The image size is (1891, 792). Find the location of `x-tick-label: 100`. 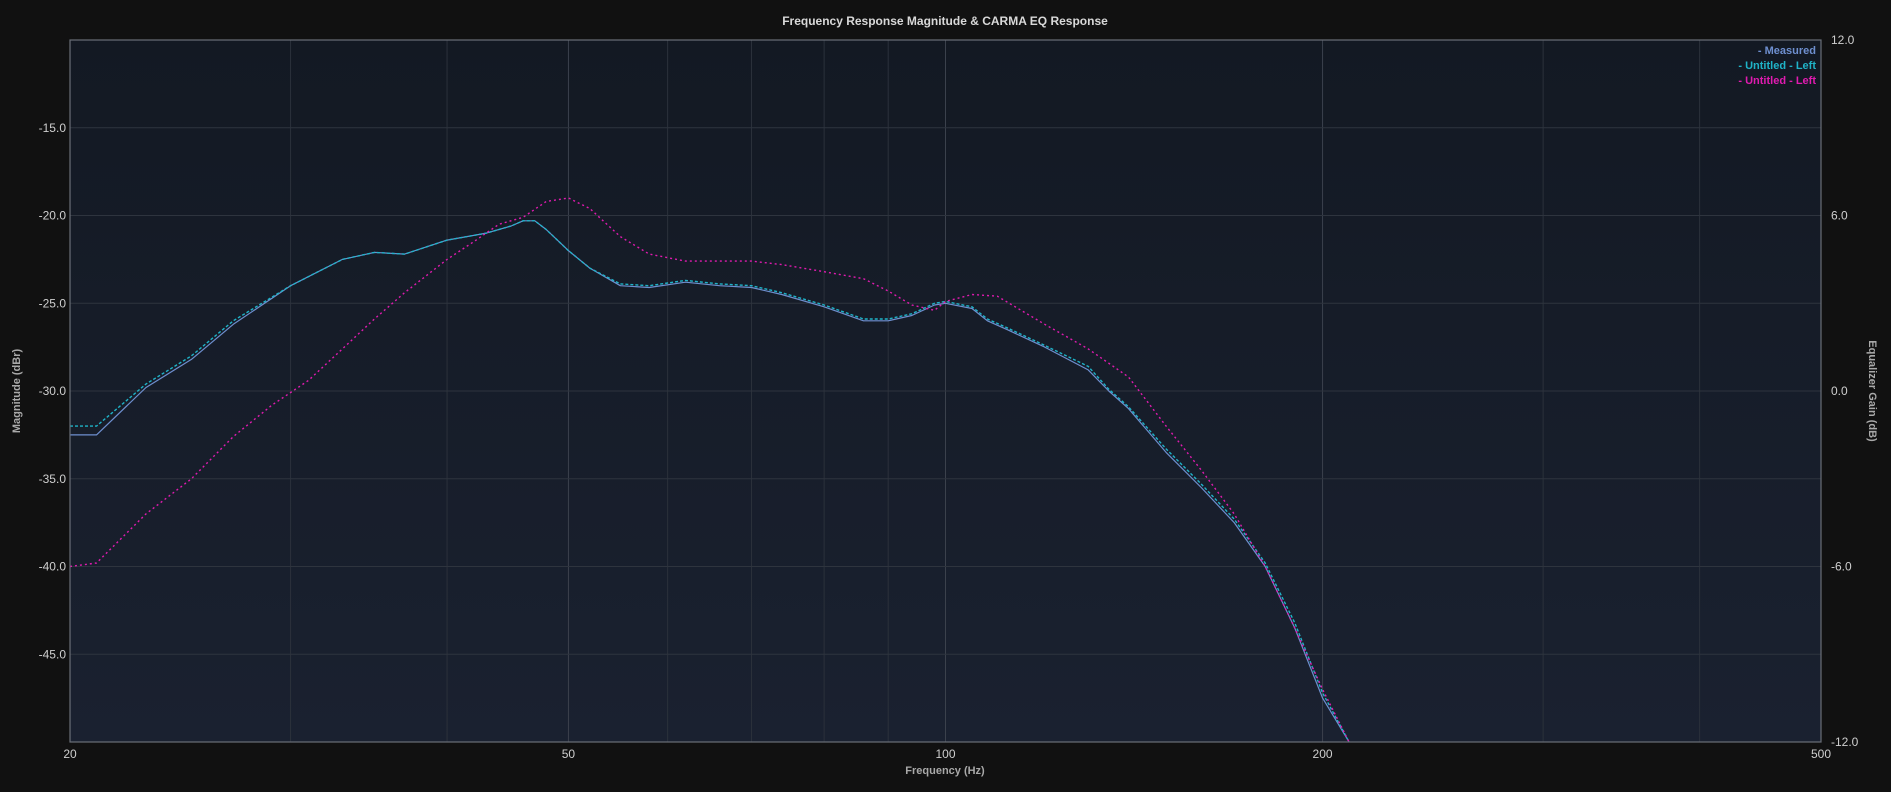

x-tick-label: 100 is located at coordinates (945, 754).